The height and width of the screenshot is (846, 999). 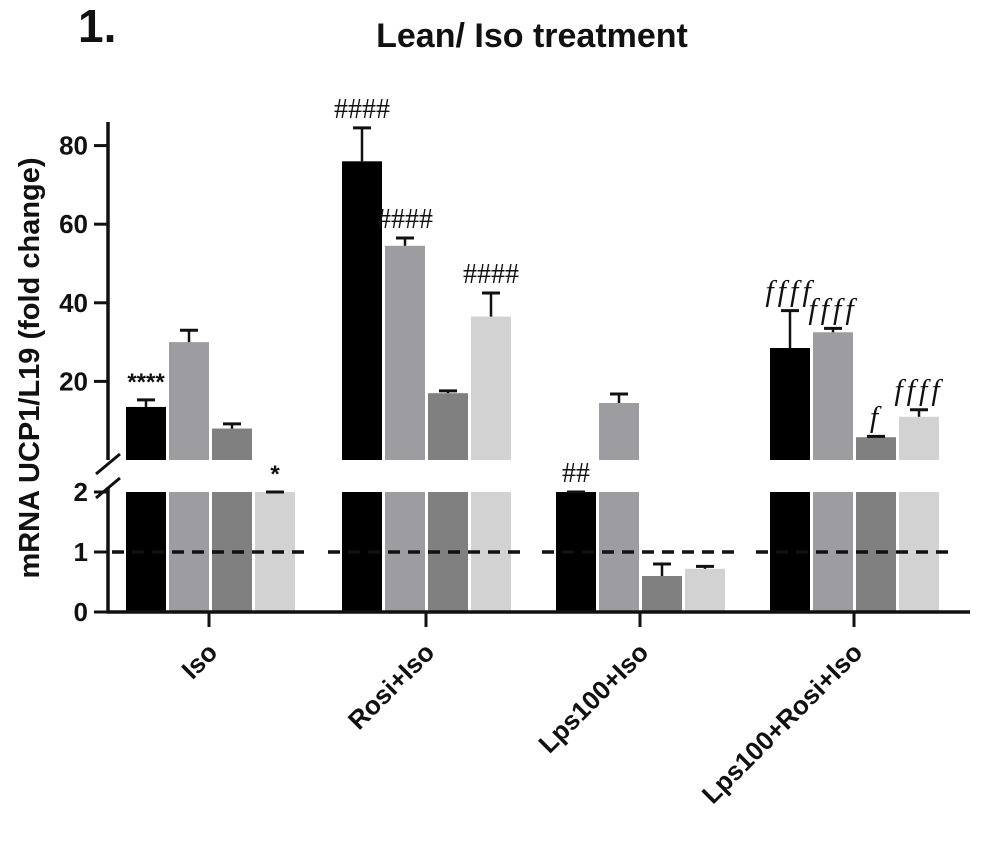 I want to click on y-tick-label: 20, so click(x=73, y=381).